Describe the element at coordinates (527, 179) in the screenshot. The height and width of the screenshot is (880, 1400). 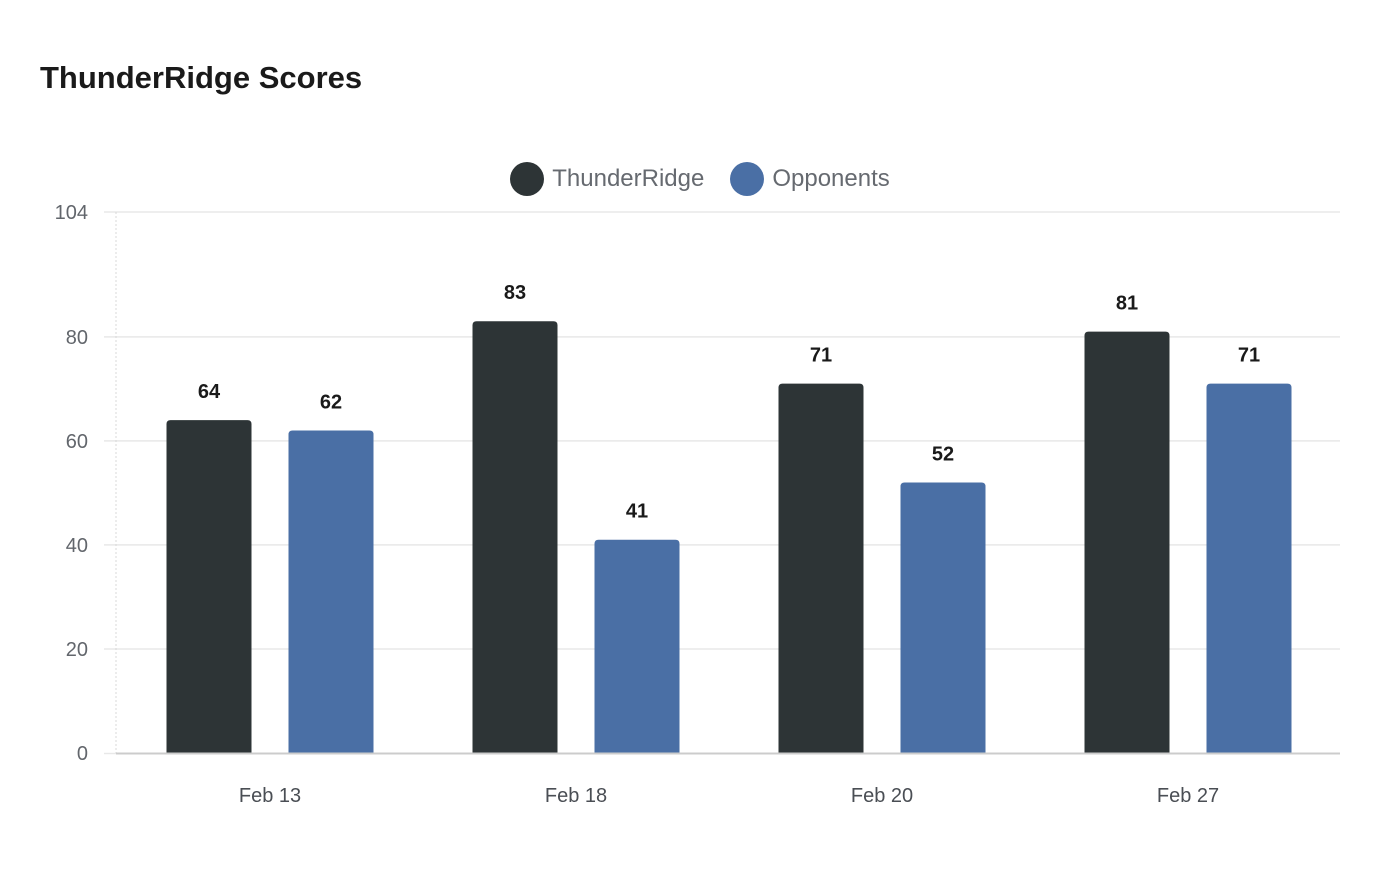
I see `legend-swatch-thunderridge-icon` at that location.